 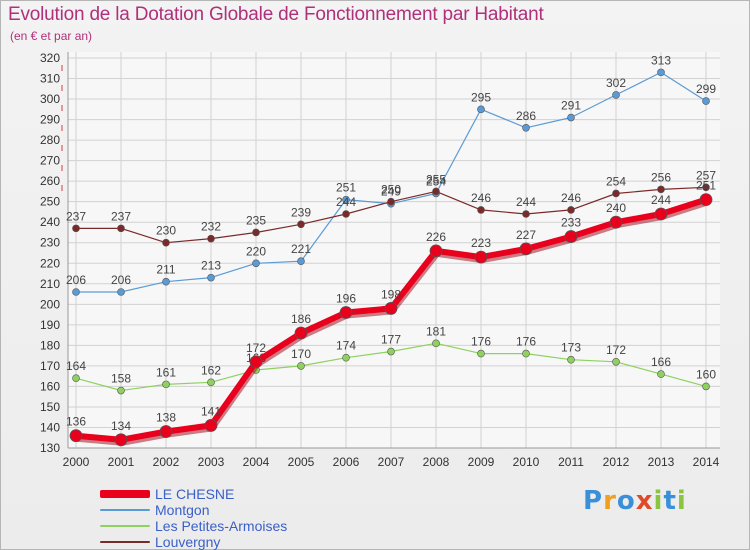 What do you see at coordinates (706, 374) in the screenshot?
I see `data-label: 160` at bounding box center [706, 374].